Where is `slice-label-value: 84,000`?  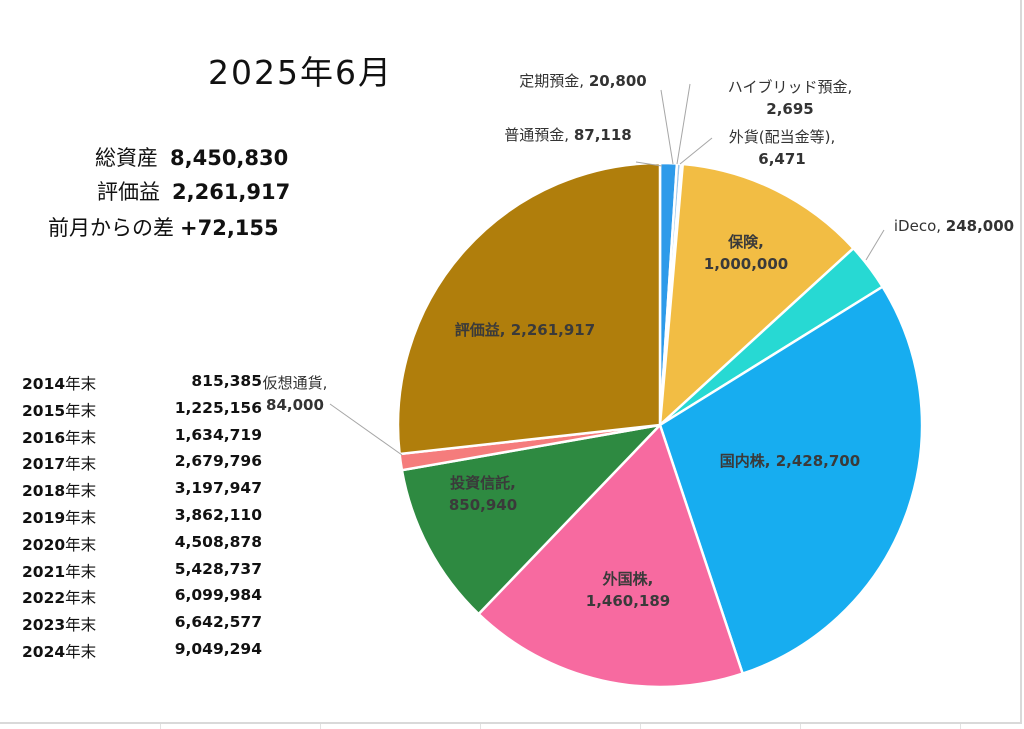
slice-label-value: 84,000 is located at coordinates (295, 405).